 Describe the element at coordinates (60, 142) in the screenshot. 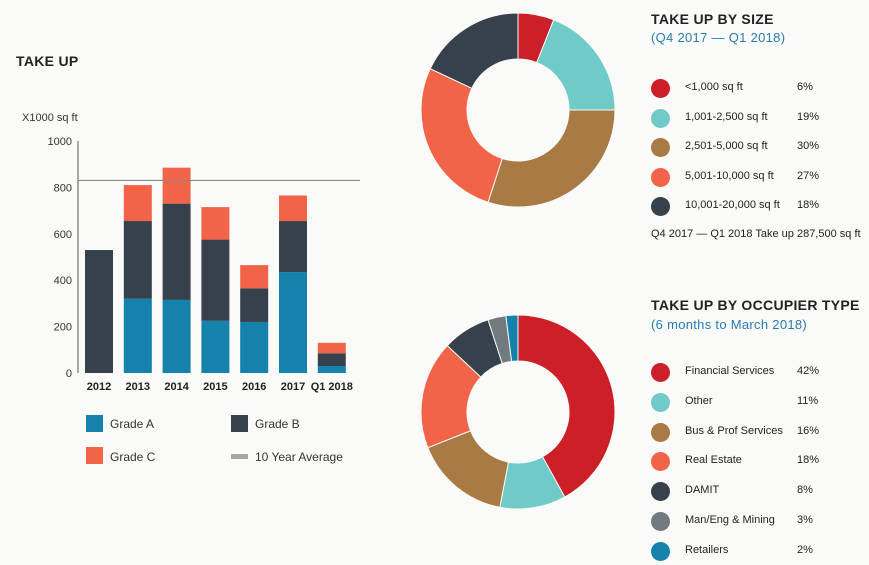

I see `y-tick-label: 1000` at that location.